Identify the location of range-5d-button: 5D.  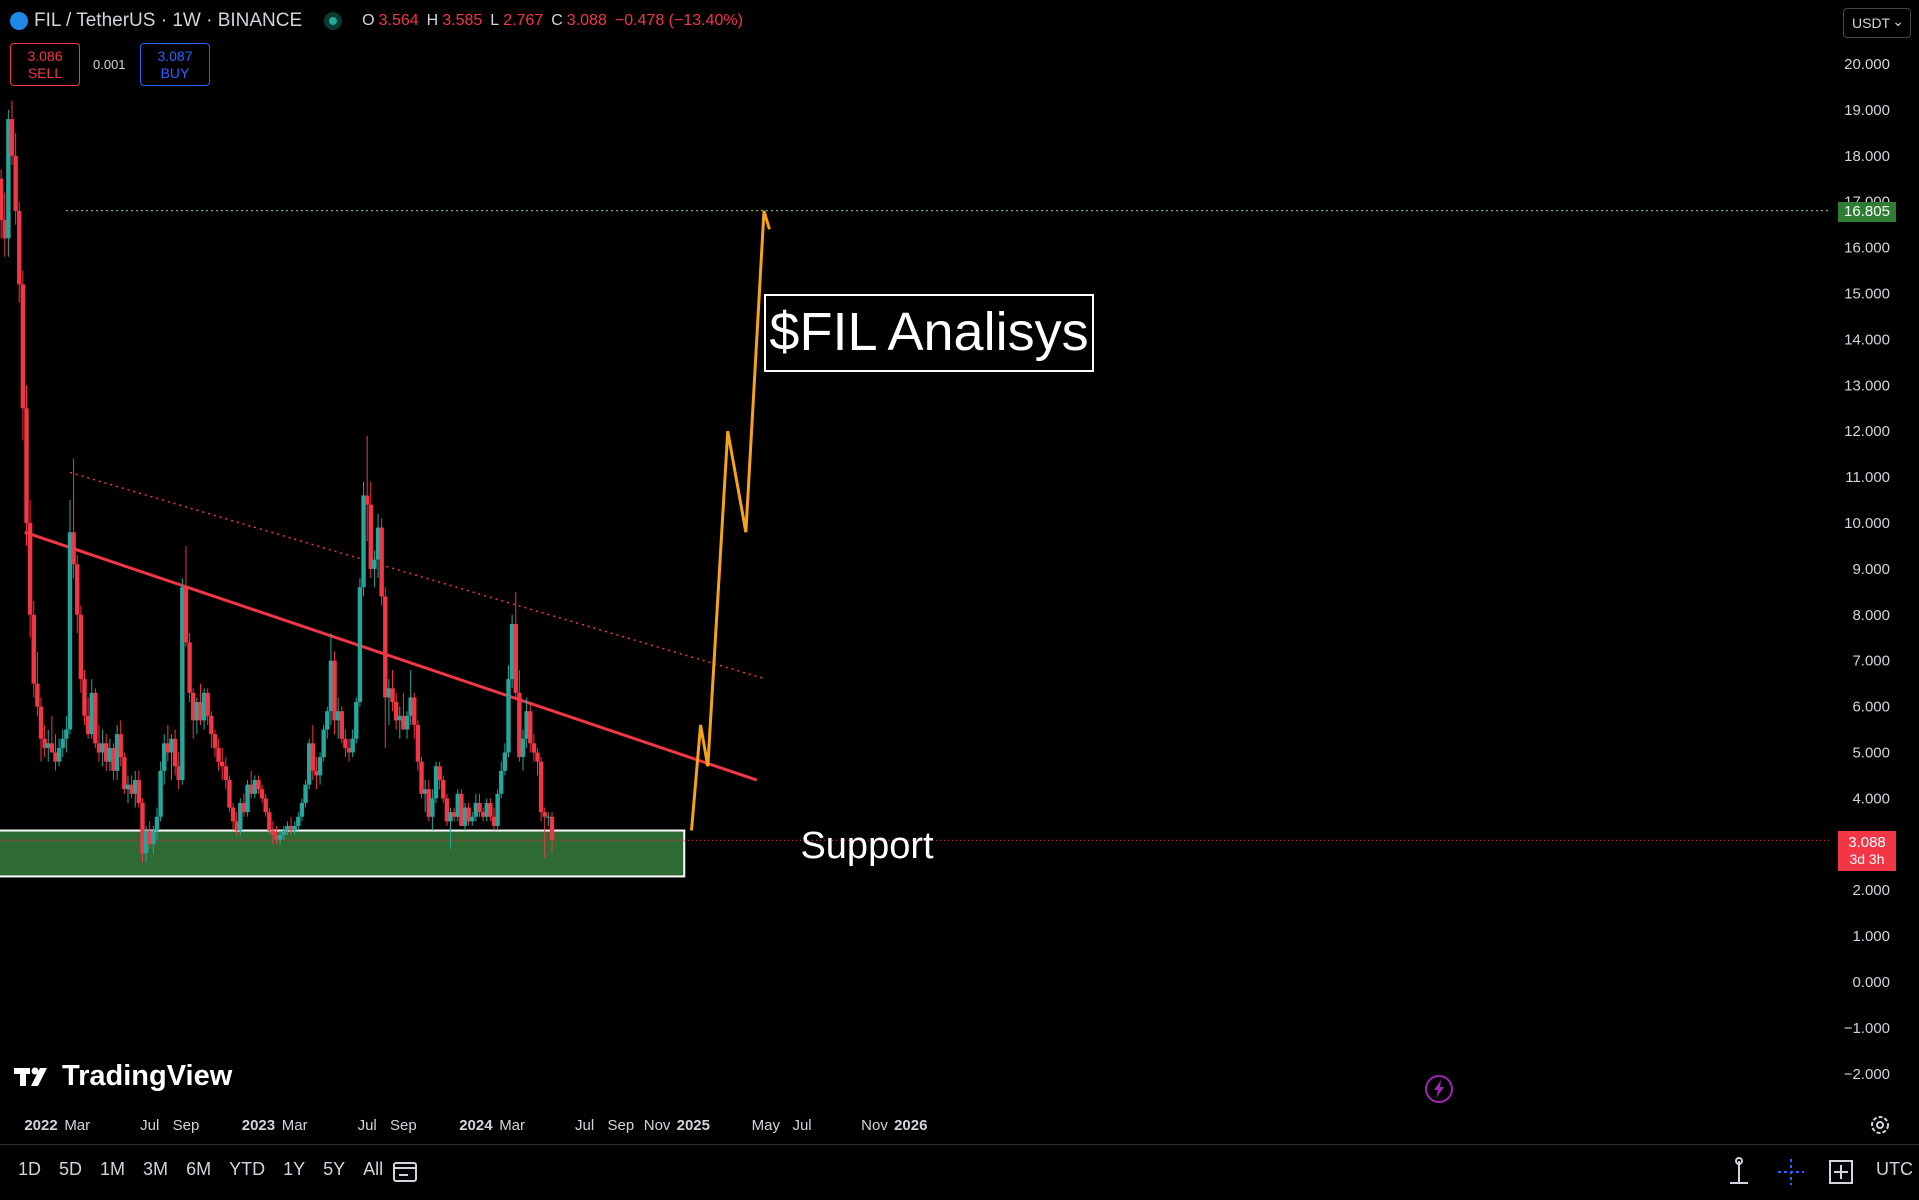
(71, 1169).